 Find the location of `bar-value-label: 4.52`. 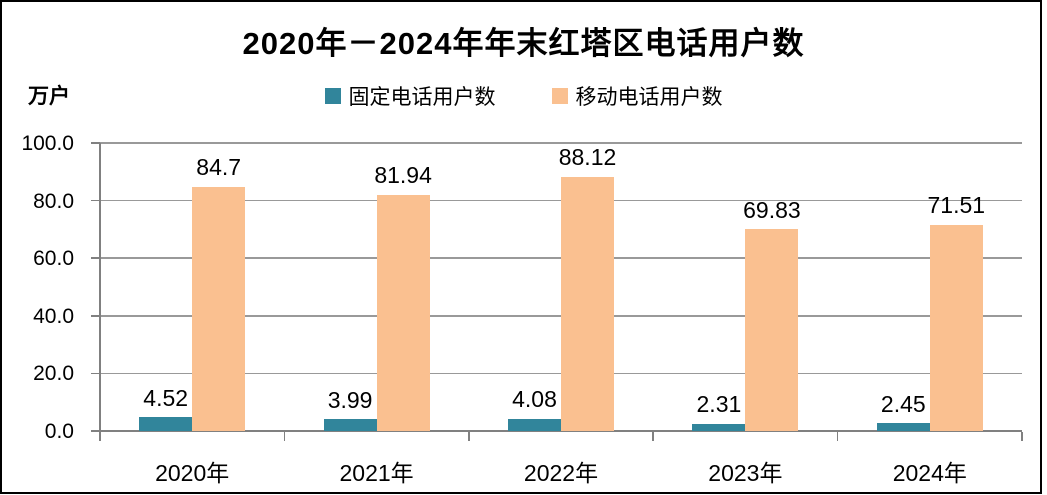

bar-value-label: 4.52 is located at coordinates (166, 397).